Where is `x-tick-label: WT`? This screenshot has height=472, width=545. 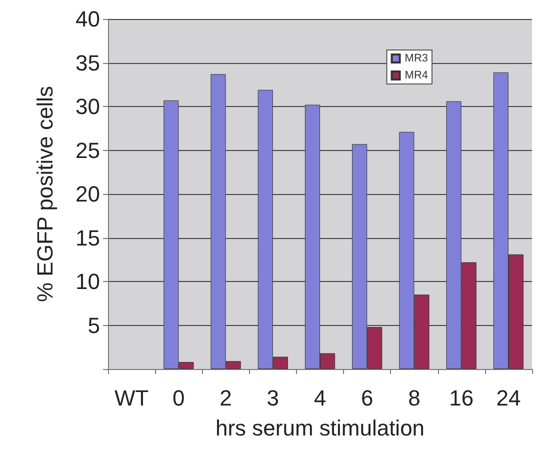 x-tick-label: WT is located at coordinates (131, 398).